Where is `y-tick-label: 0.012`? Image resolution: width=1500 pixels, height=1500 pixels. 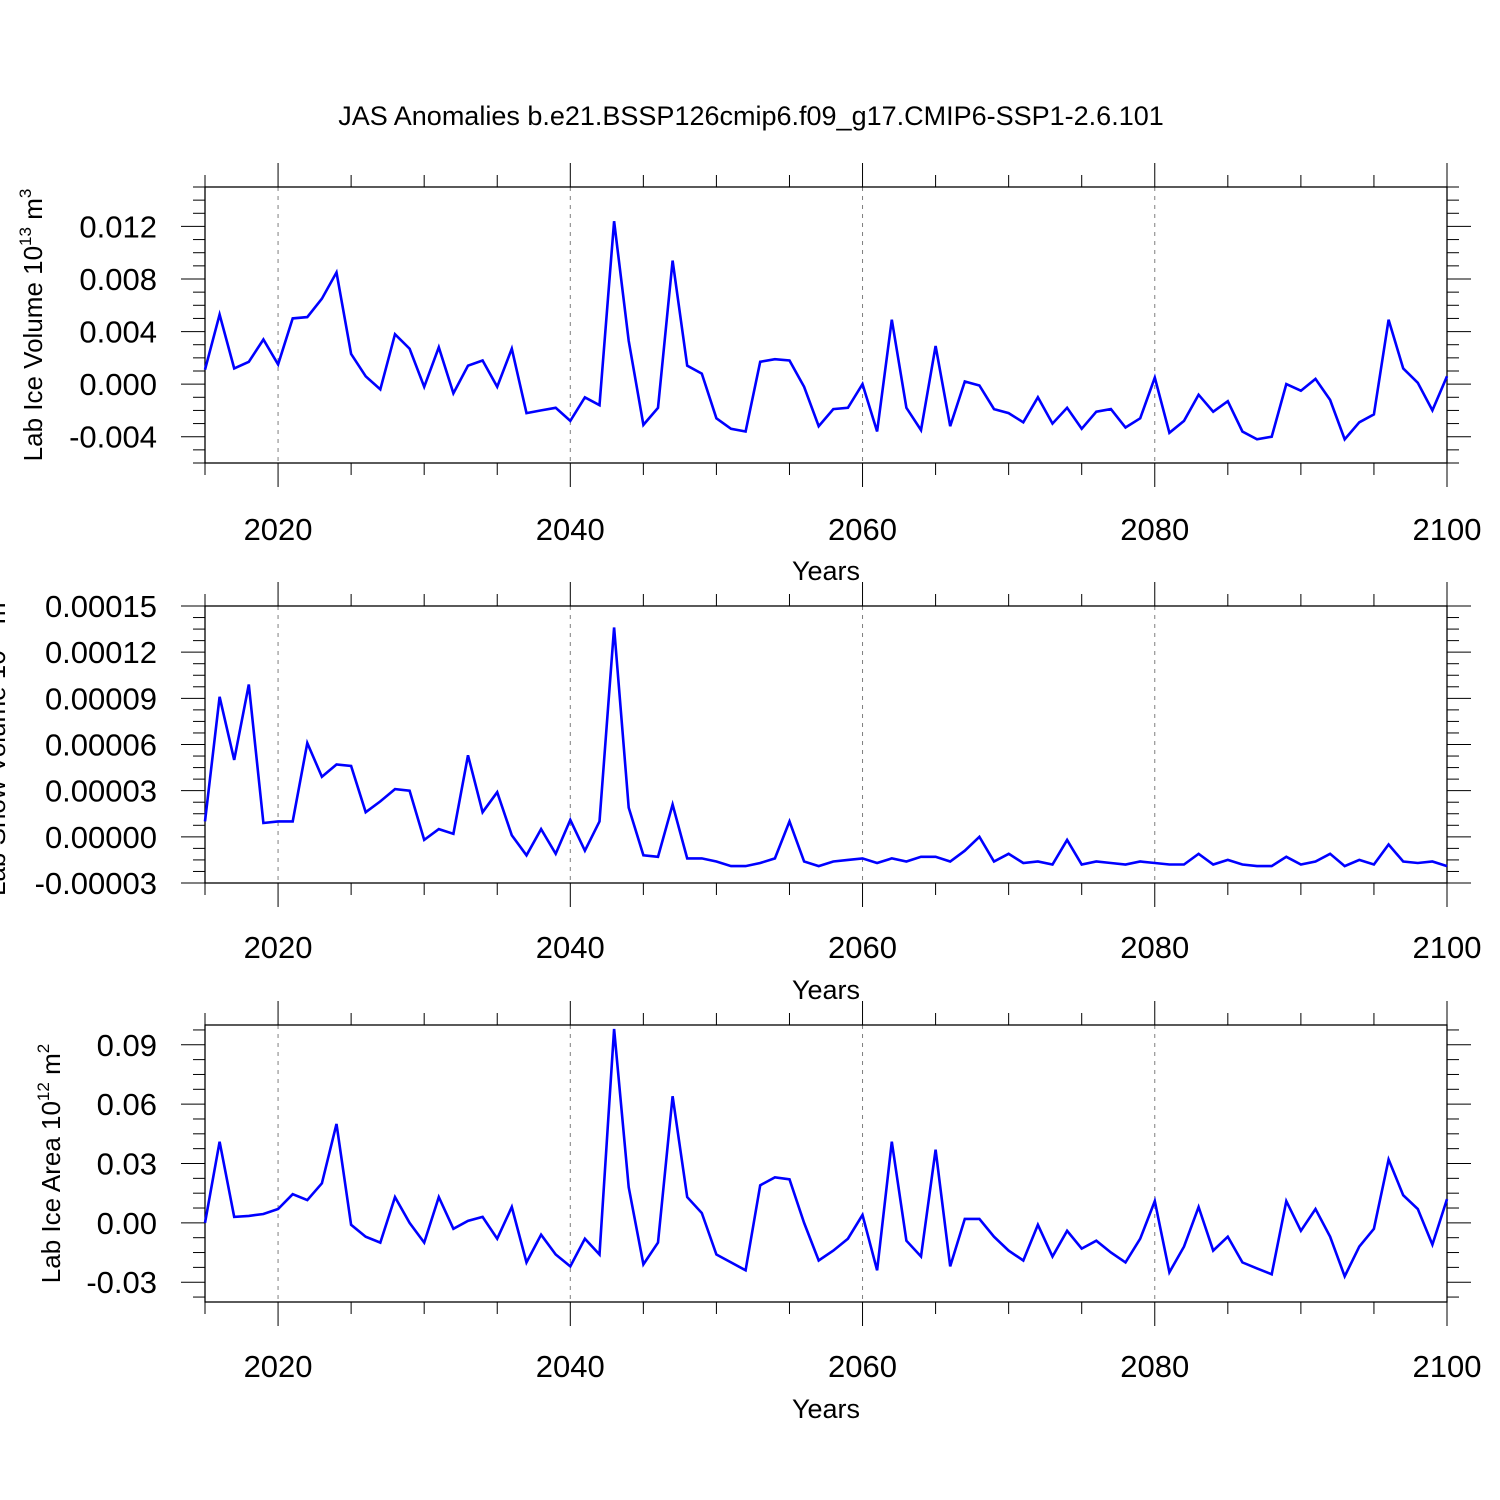 y-tick-label: 0.012 is located at coordinates (118, 226).